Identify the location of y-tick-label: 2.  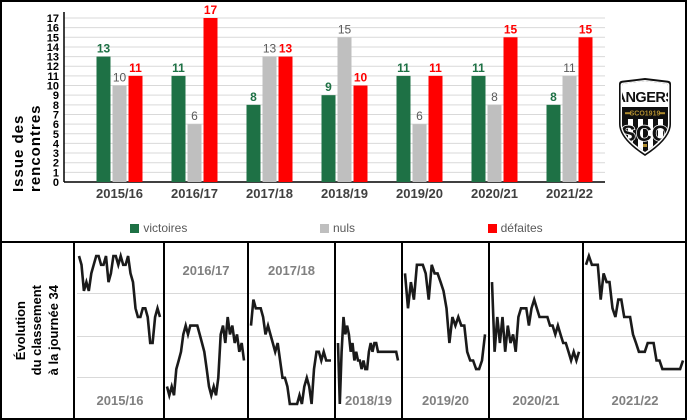
(56, 164).